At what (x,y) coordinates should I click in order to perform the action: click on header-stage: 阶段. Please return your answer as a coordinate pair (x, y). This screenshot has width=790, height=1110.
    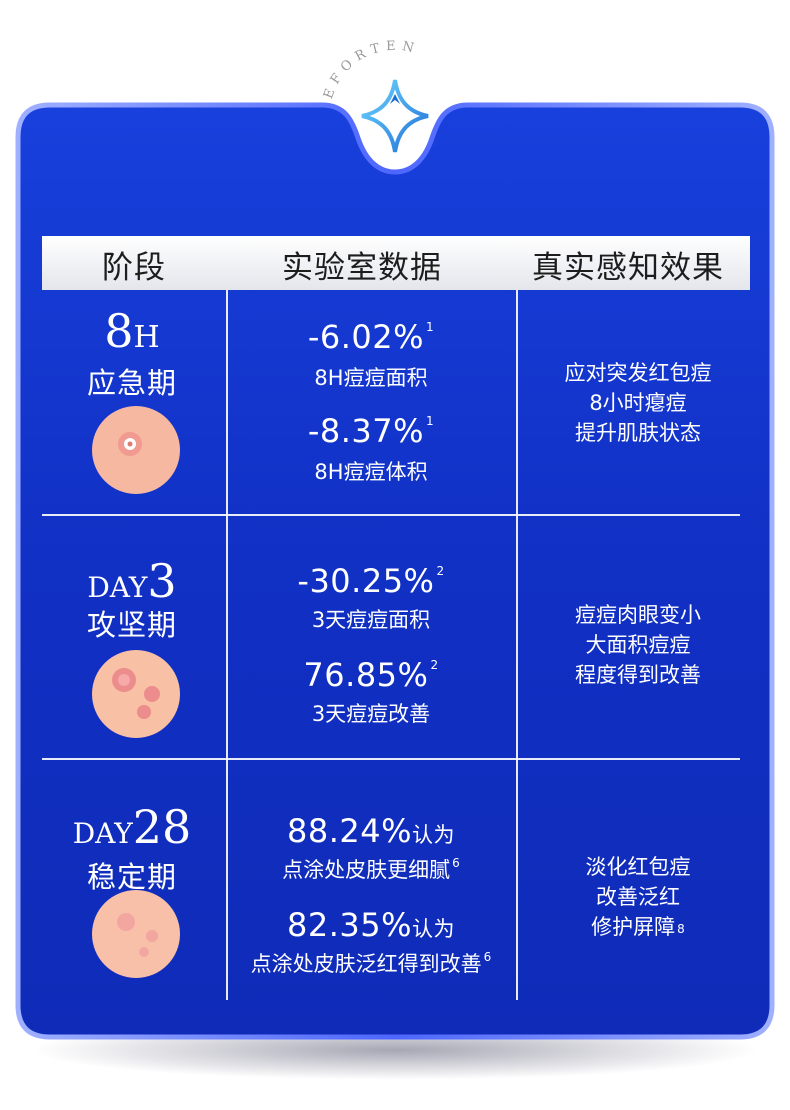
    Looking at the image, I should click on (134, 268).